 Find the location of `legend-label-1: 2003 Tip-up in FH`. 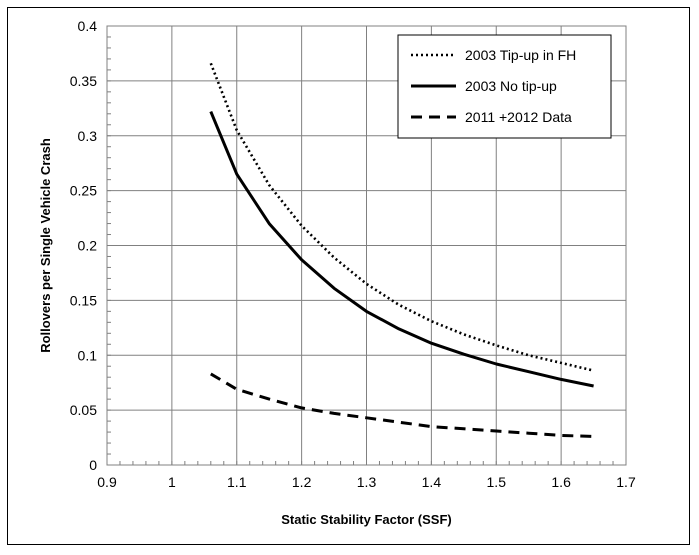

legend-label-1: 2003 Tip-up in FH is located at coordinates (520, 55).